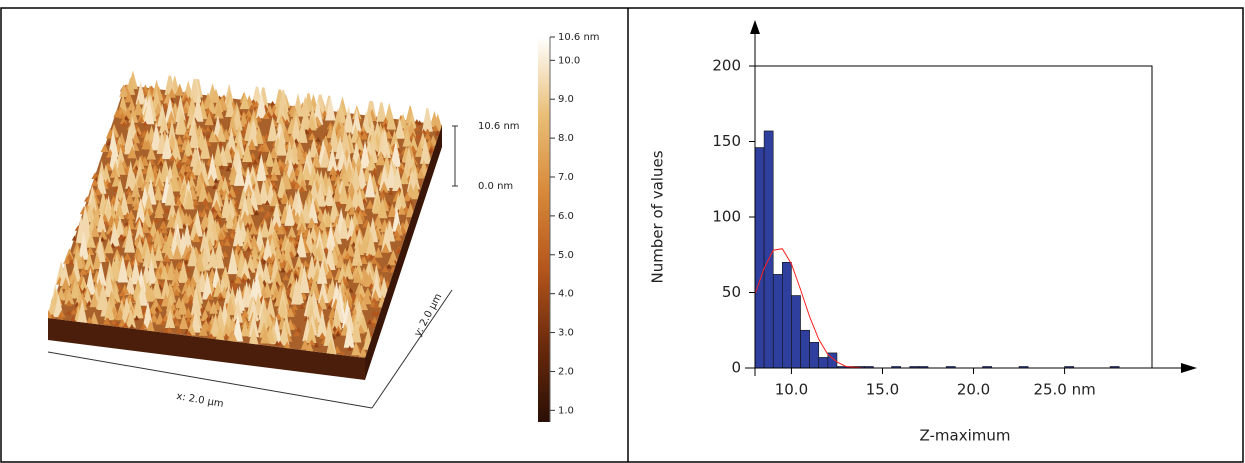 Image resolution: width=1245 pixels, height=463 pixels. I want to click on surface-side, so click(403, 252).